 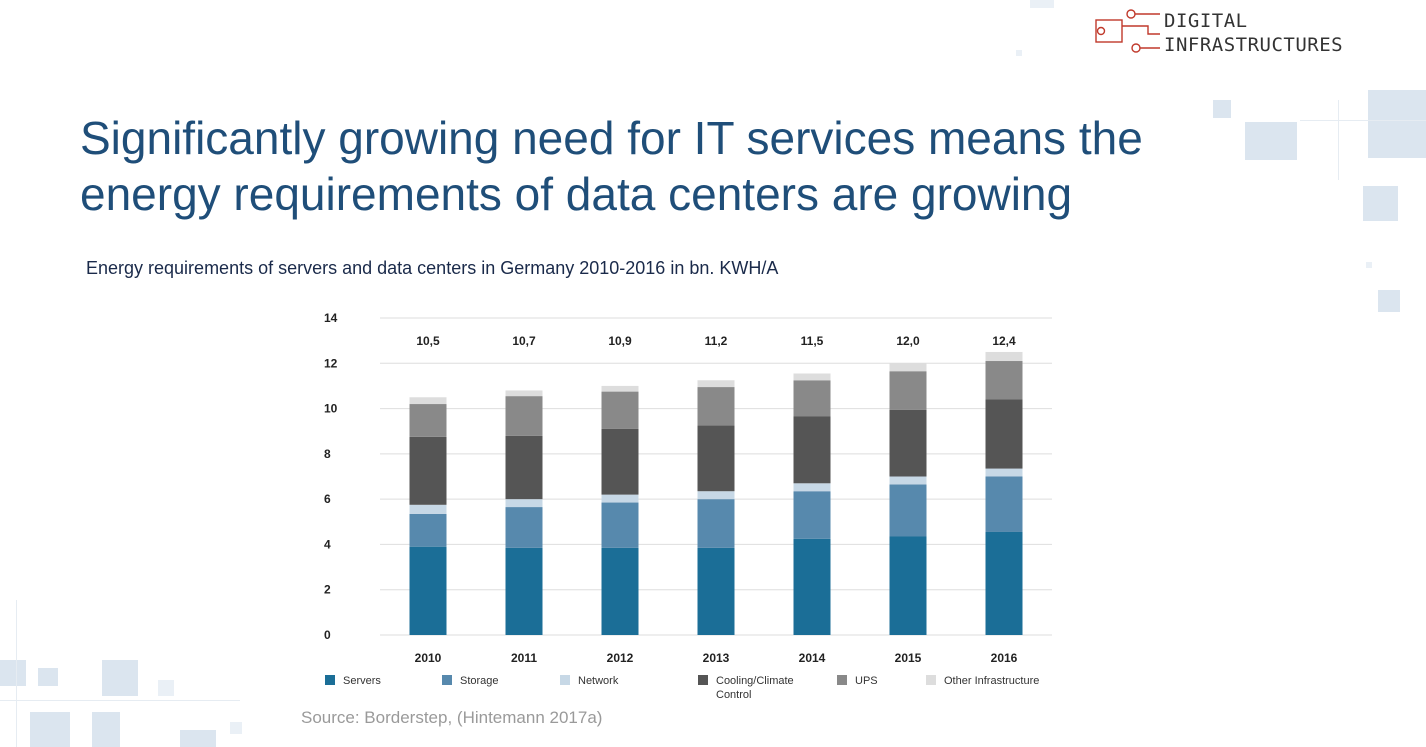 What do you see at coordinates (716, 341) in the screenshot?
I see `total-label: 11,2` at bounding box center [716, 341].